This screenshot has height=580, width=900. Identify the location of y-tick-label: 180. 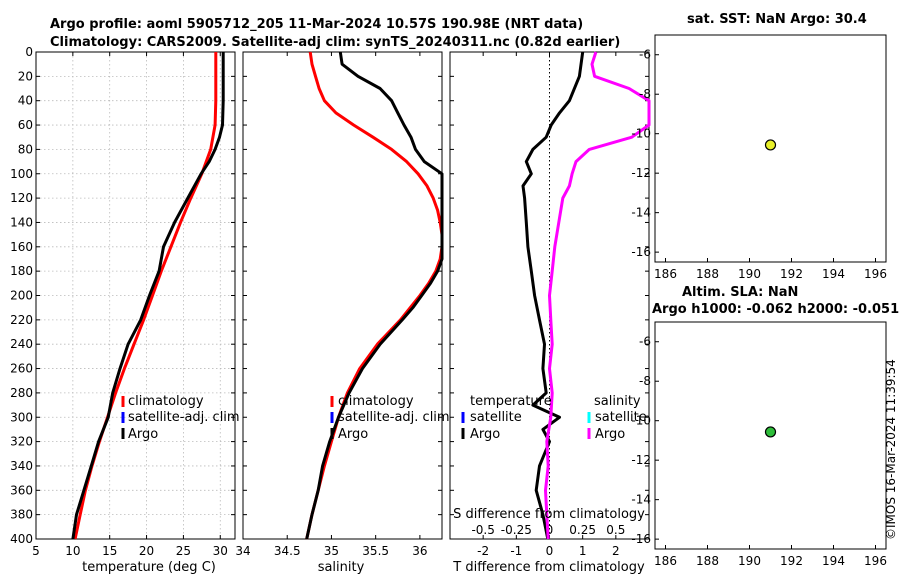
(21, 271).